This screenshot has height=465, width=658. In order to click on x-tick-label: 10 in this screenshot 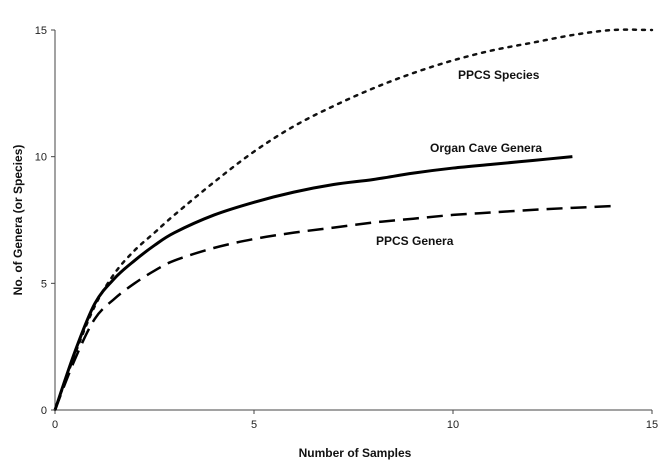, I will do `click(453, 425)`.